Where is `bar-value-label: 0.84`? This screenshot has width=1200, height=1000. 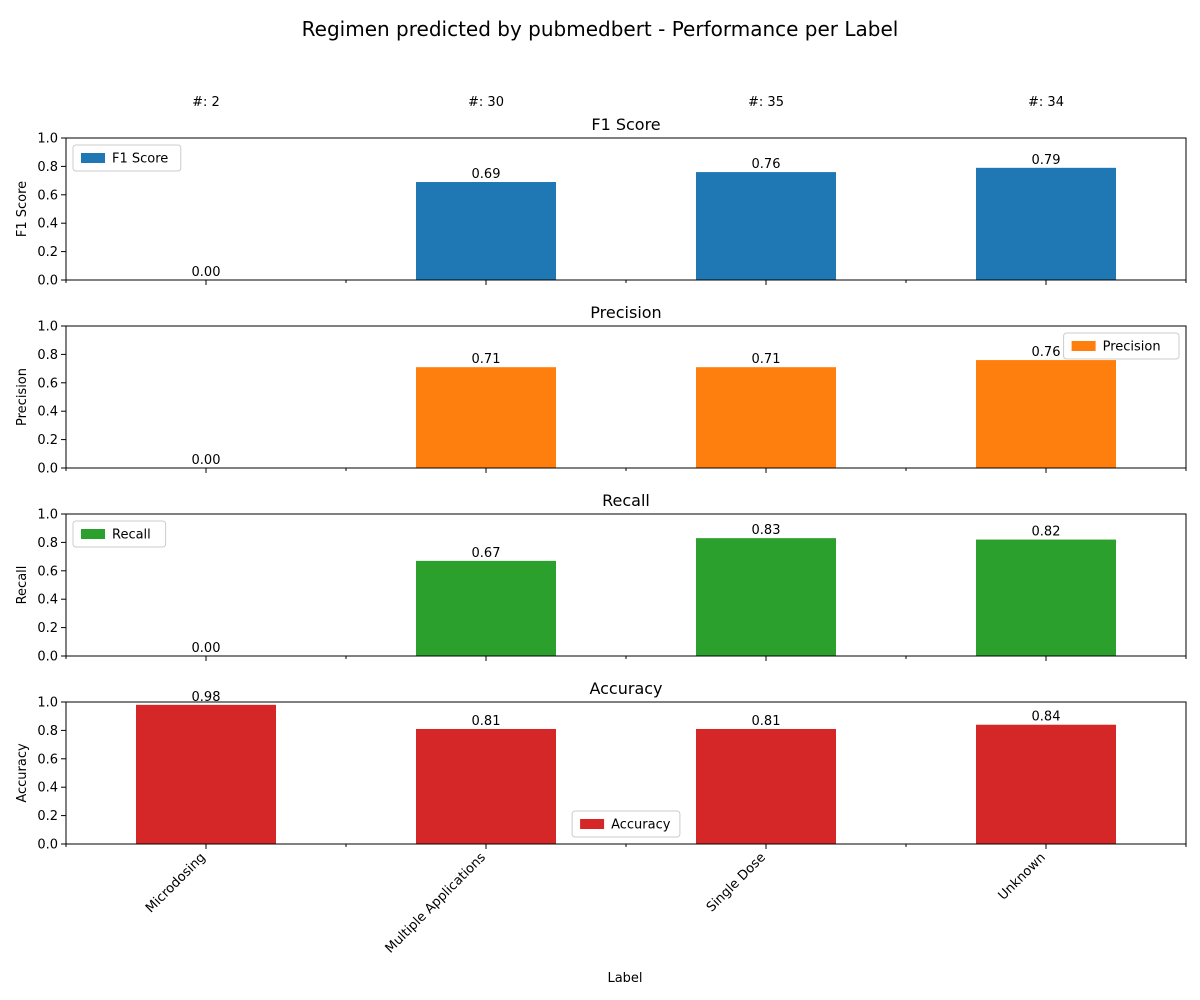
bar-value-label: 0.84 is located at coordinates (1046, 717).